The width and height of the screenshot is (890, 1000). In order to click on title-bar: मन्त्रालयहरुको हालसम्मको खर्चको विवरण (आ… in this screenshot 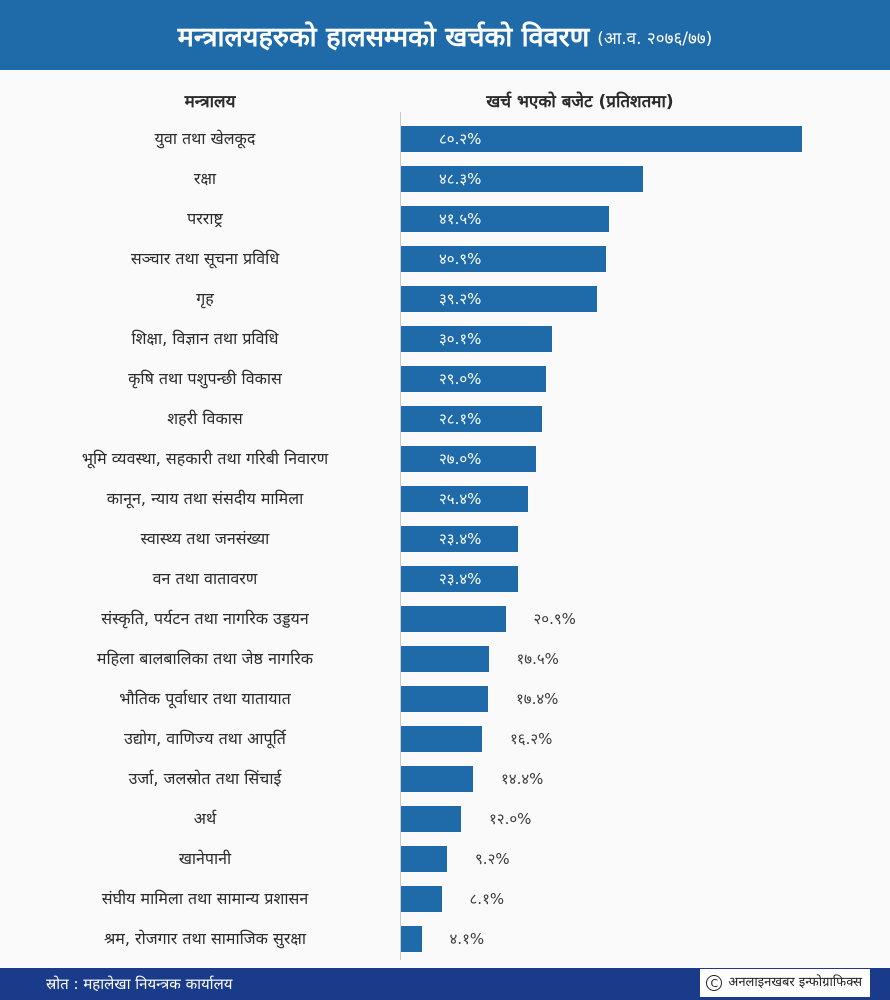, I will do `click(445, 35)`.